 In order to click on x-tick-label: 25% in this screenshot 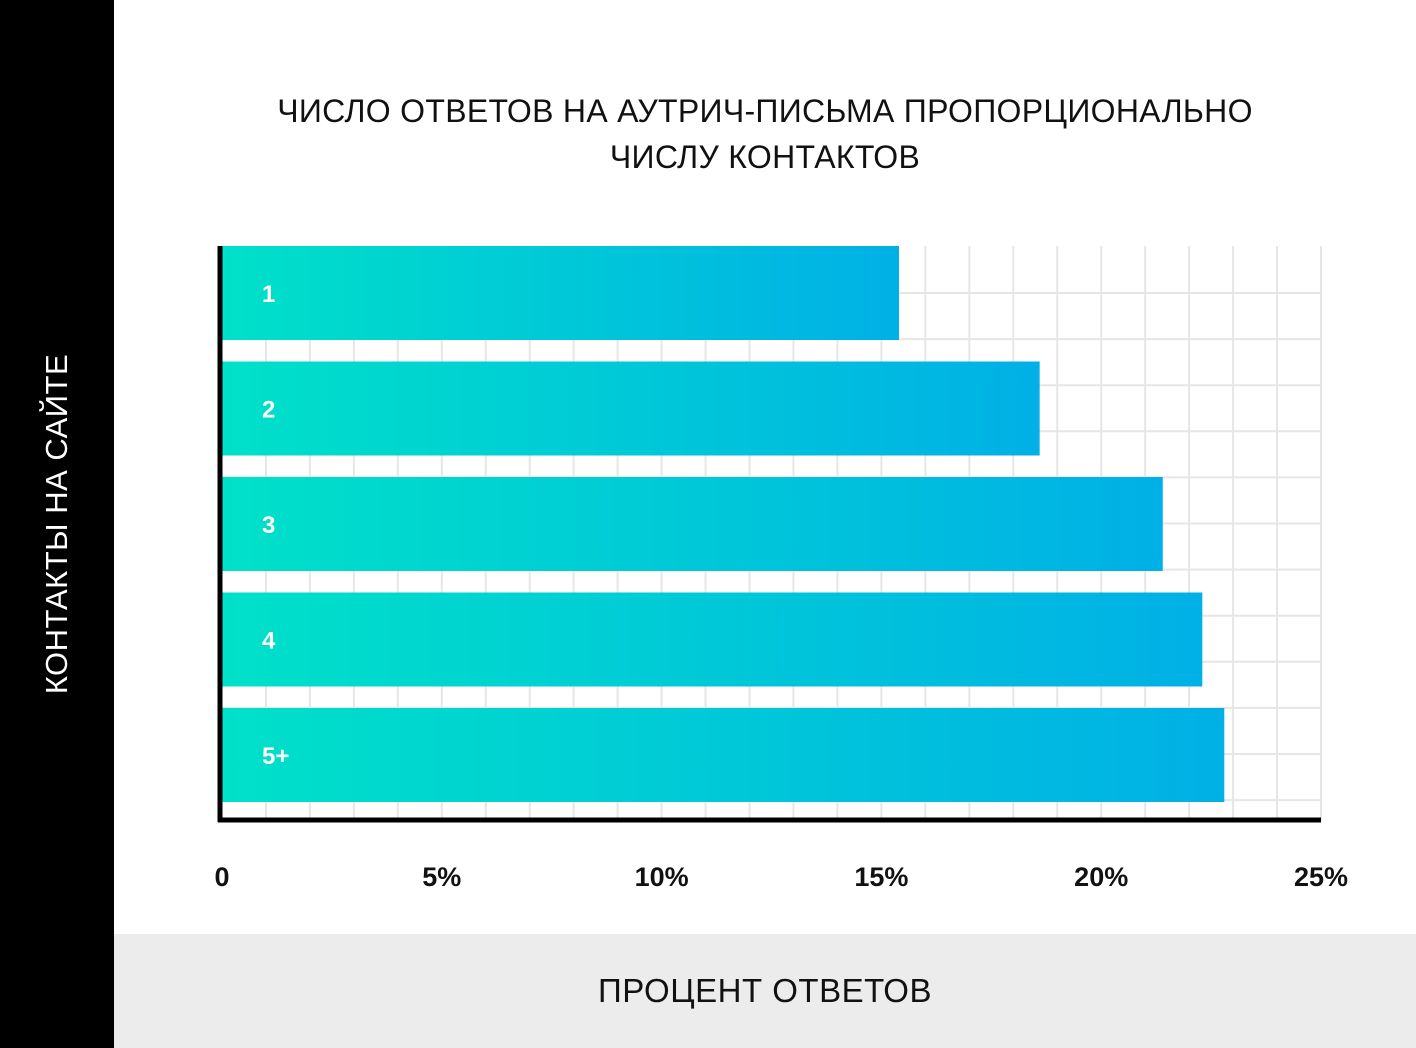, I will do `click(1321, 877)`.